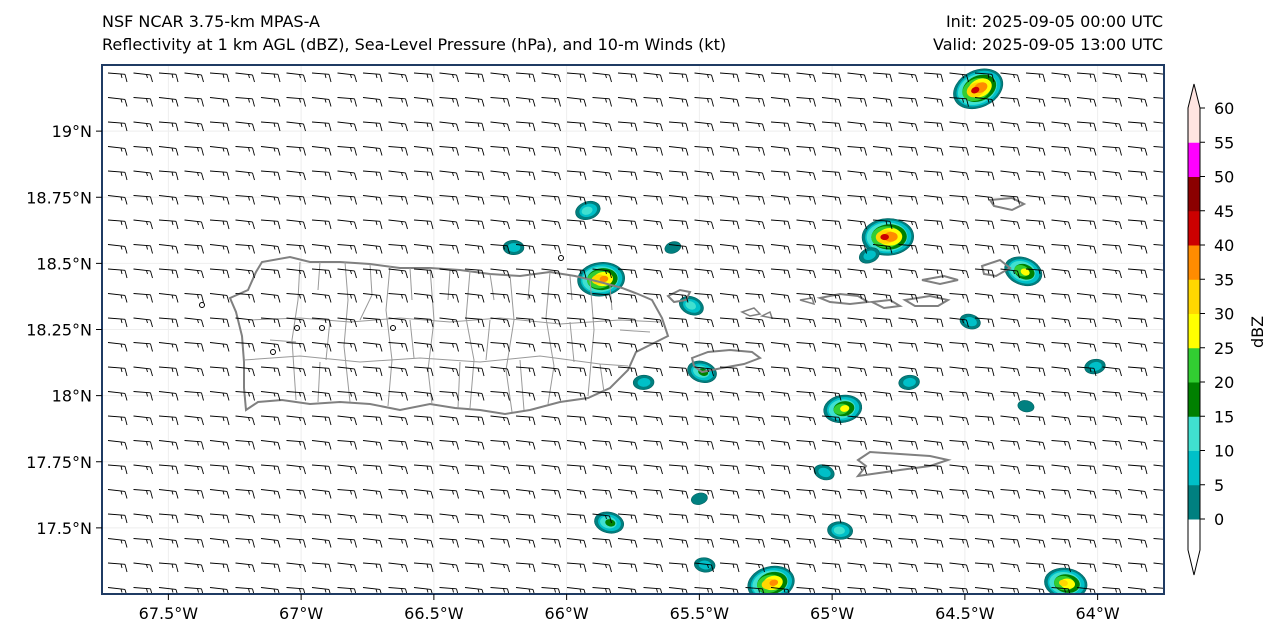 Image resolution: width=1280 pixels, height=639 pixels. Describe the element at coordinates (1098, 613) in the screenshot. I see `lon-tick-label: 64°W` at that location.